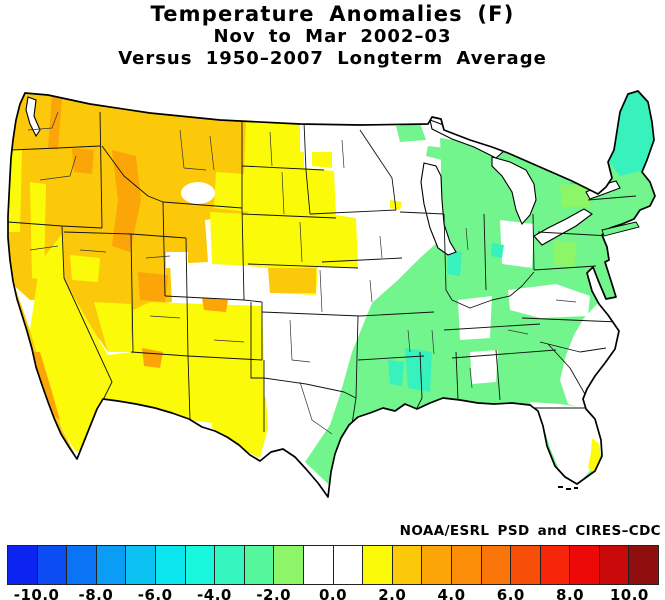 This screenshot has width=665, height=600. What do you see at coordinates (436, 153) in the screenshot?
I see `region-minnesota-green2` at bounding box center [436, 153].